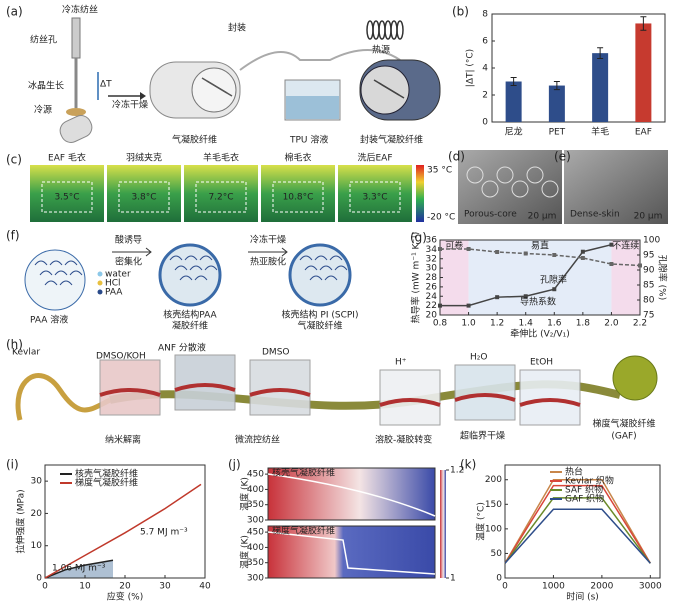 The width and height of the screenshot is (675, 603). What do you see at coordinates (21, 521) in the screenshot?
I see `y-axis-title: 拉伸强度 (MPa)` at bounding box center [21, 521].